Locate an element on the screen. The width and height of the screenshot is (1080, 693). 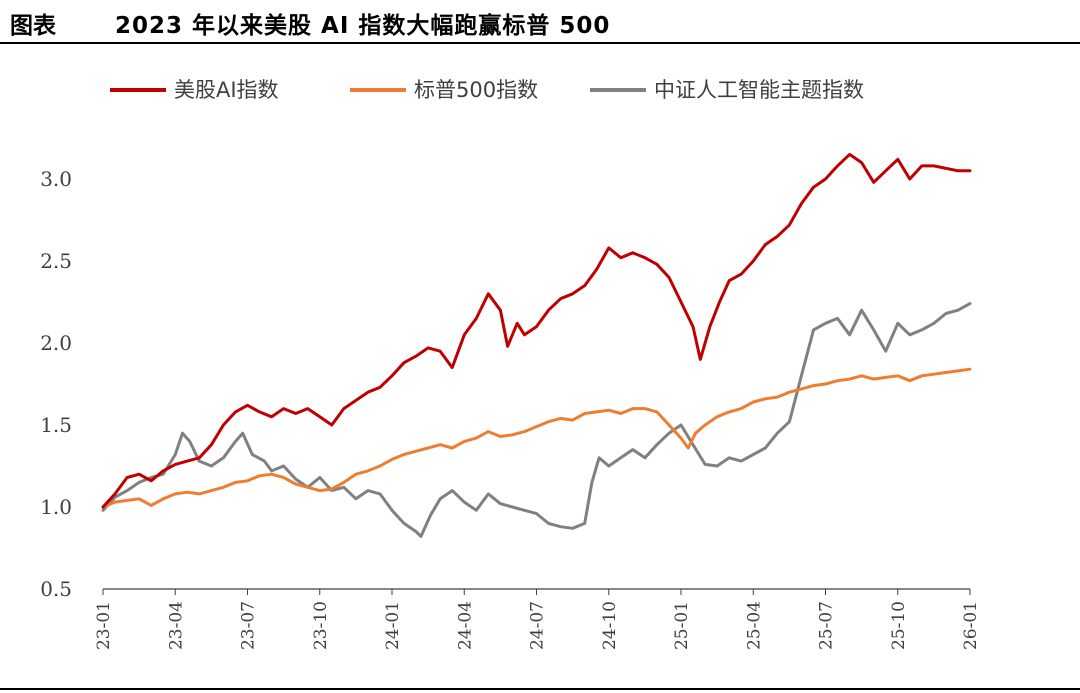
x-tick-label: 24-10 is located at coordinates (610, 625).